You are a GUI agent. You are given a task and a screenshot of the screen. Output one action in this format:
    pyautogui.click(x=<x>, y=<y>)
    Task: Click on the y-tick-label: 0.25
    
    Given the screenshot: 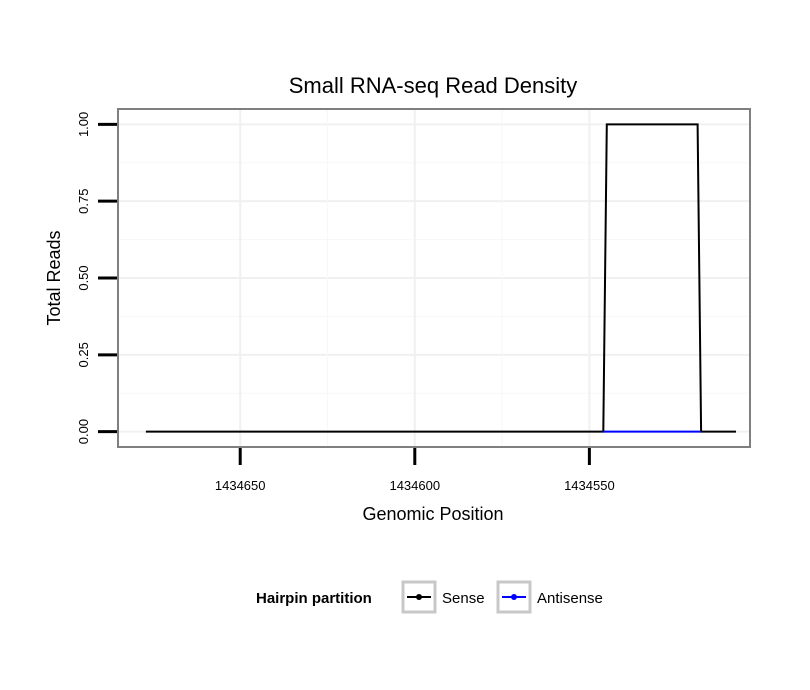 What is the action you would take?
    pyautogui.click(x=83, y=354)
    